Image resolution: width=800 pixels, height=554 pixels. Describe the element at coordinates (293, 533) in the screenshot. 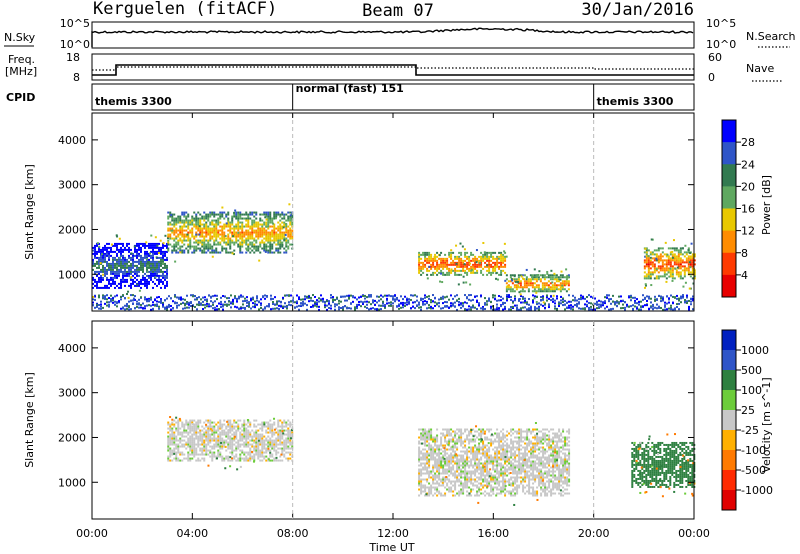

I see `xtick-label: 08:00` at that location.